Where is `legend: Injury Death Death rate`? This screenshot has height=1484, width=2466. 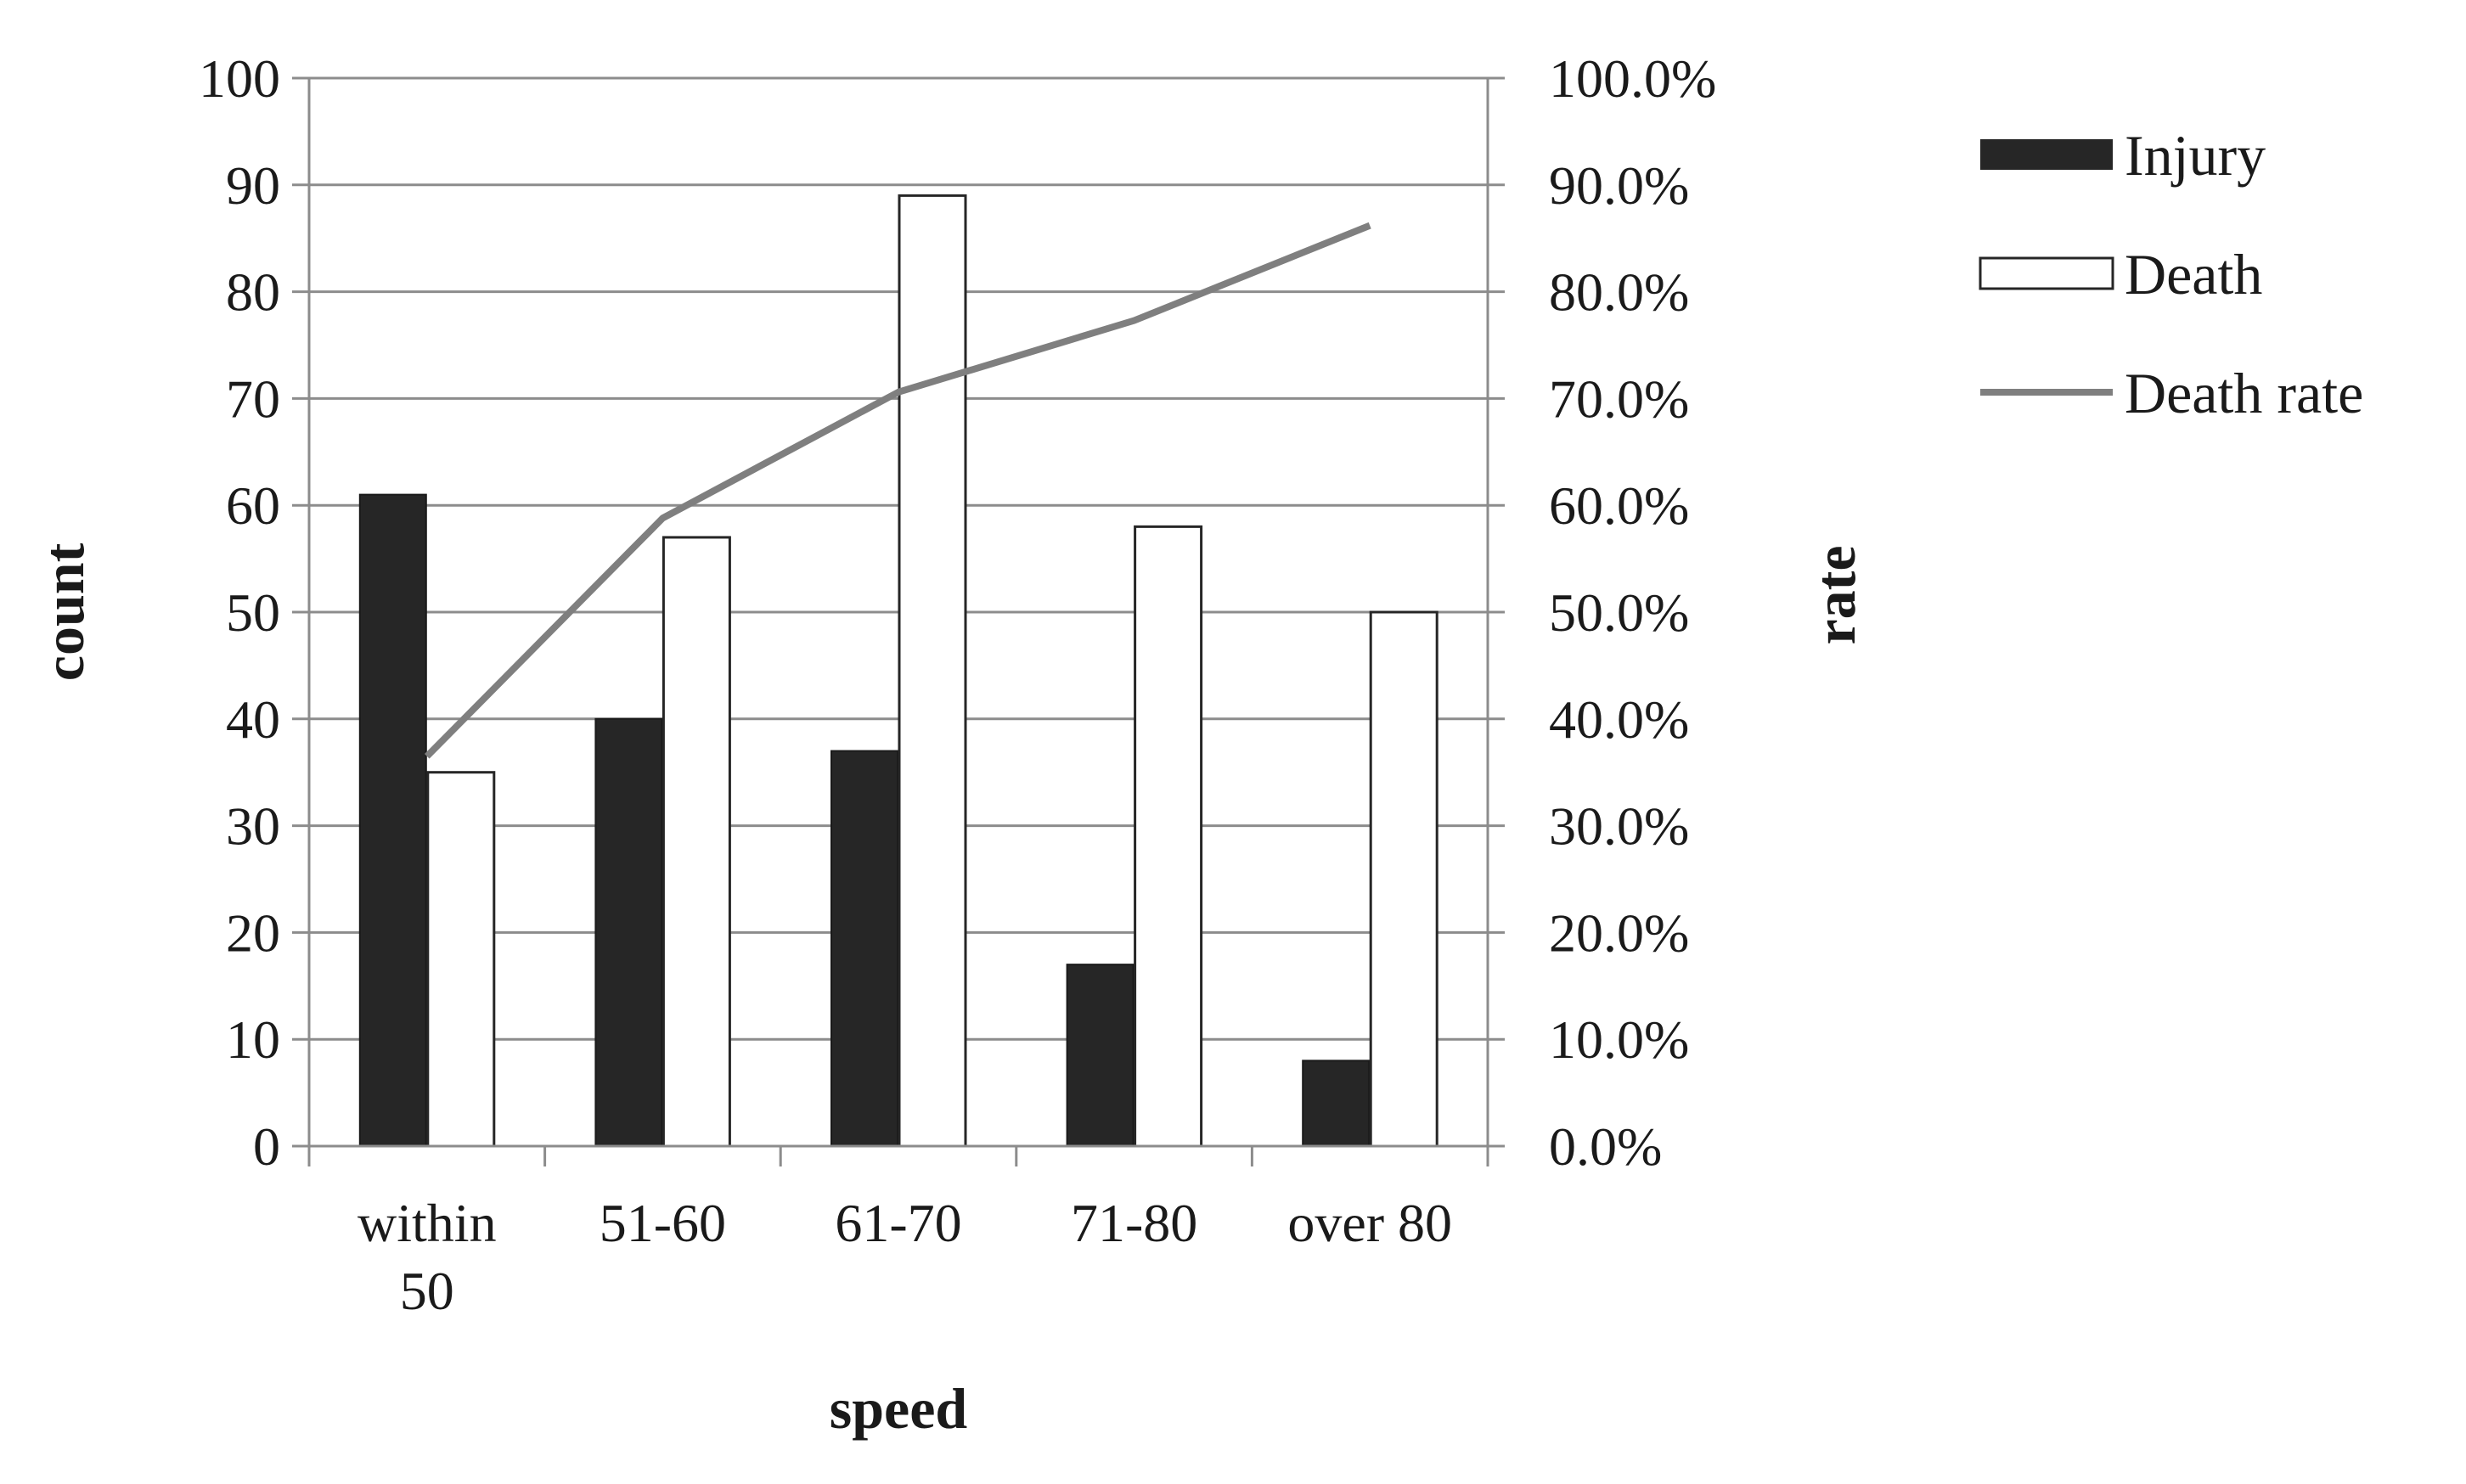 legend: Injury Death Death rate is located at coordinates (2171, 274).